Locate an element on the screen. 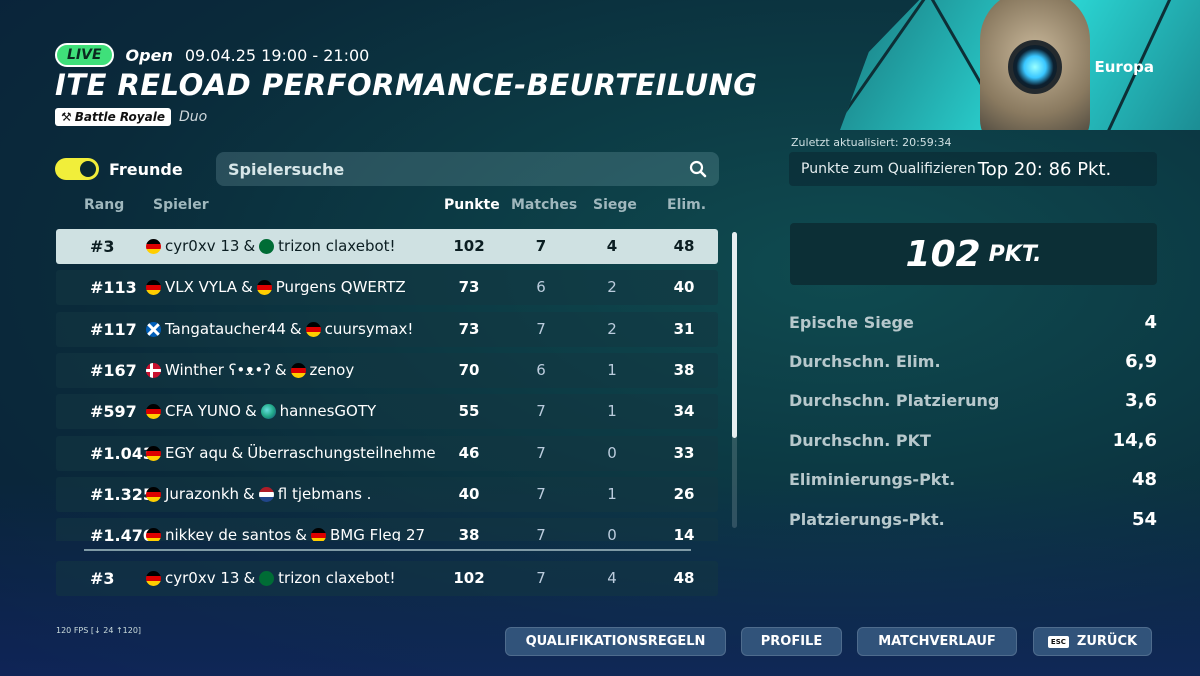 This screenshot has height=676, width=1200. row-elims: 38 is located at coordinates (684, 369).